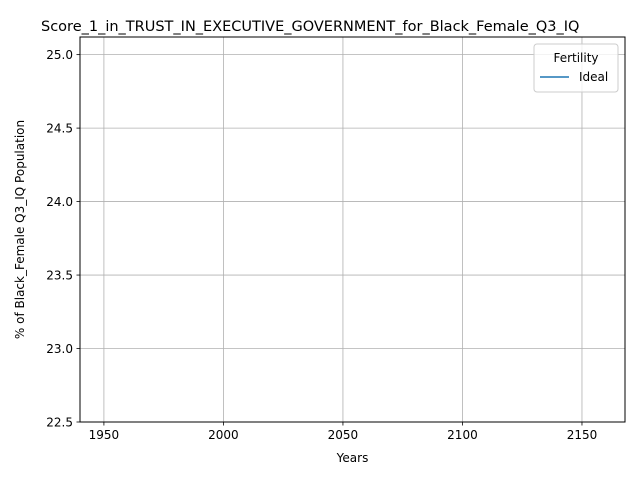 The image size is (640, 480). What do you see at coordinates (59, 129) in the screenshot?
I see `y-tick-label: 24.5` at bounding box center [59, 129].